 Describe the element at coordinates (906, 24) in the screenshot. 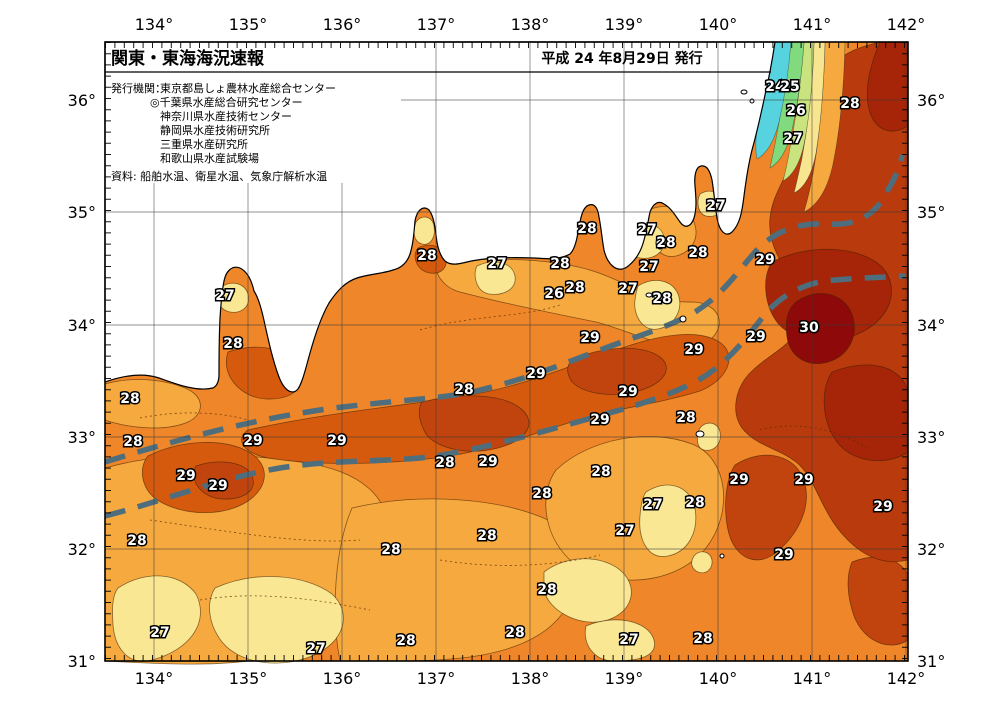

I see `lon-axis-label-top: 142°` at that location.